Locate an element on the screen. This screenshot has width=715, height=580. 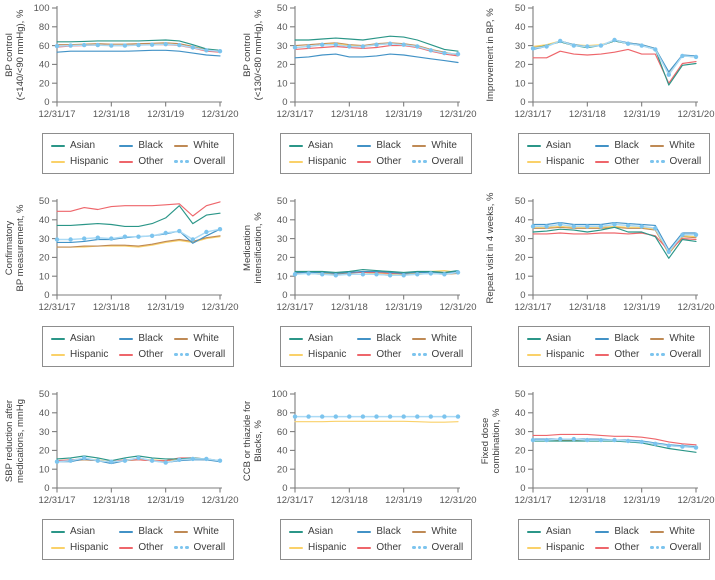
y-tick-label: 80 is located at coordinates (282, 413).